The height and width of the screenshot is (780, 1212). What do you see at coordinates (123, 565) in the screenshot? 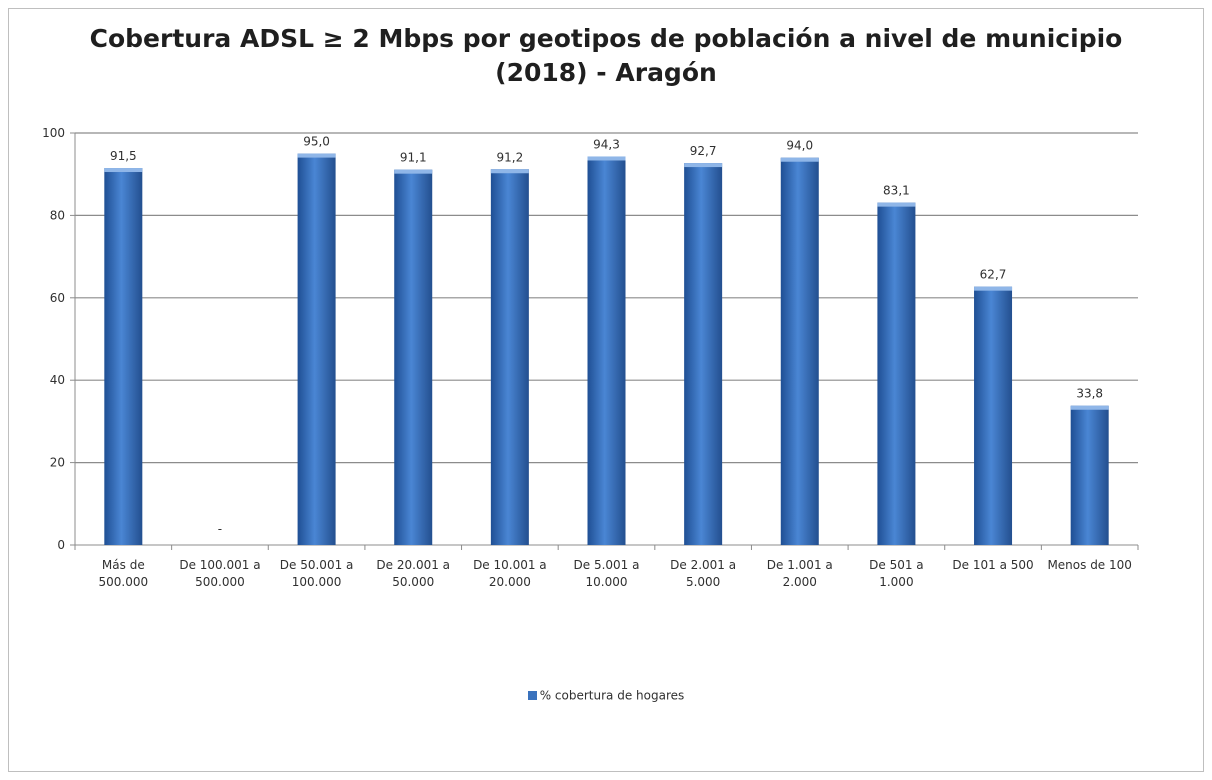
I see `x-category-label: Más de` at bounding box center [123, 565].